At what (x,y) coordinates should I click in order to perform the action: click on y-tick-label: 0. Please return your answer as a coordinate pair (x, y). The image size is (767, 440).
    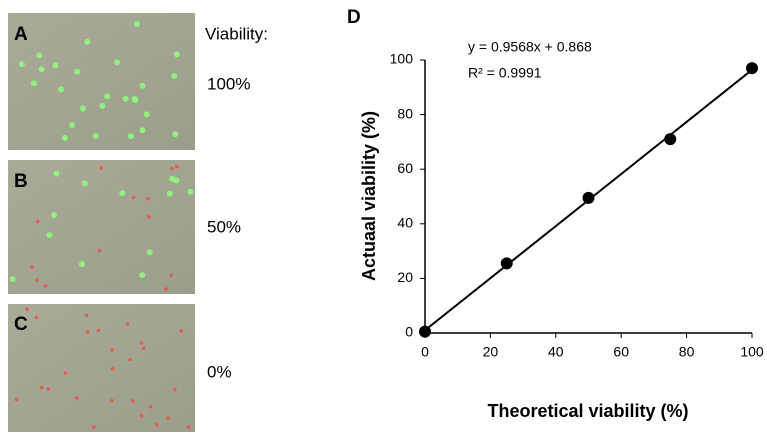
    Looking at the image, I should click on (409, 332).